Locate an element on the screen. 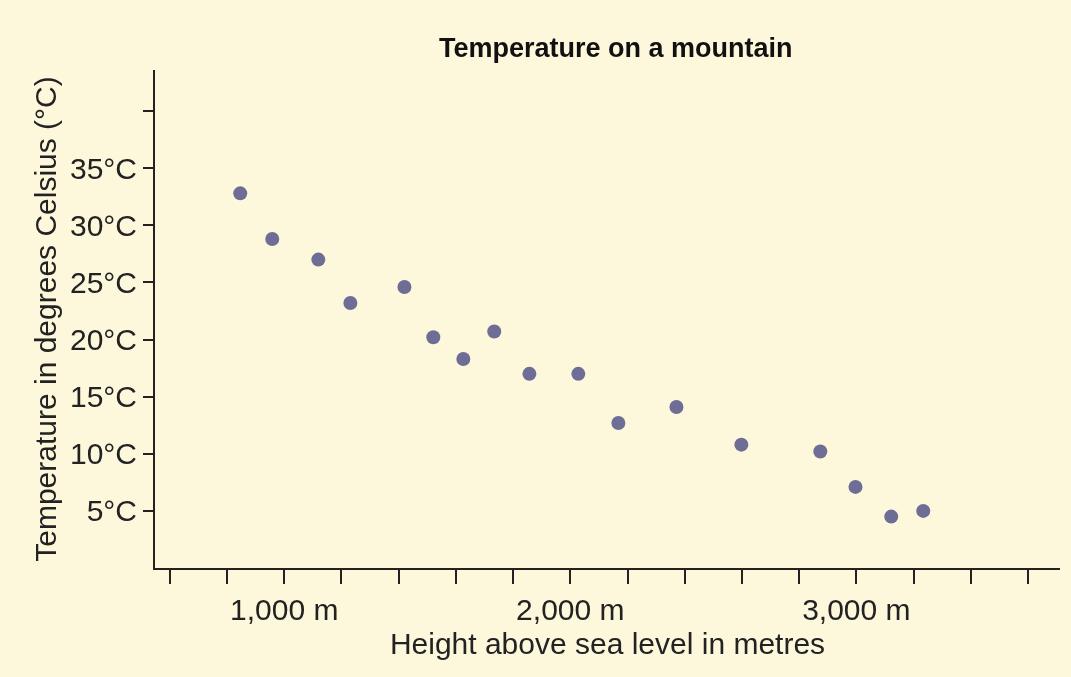 Image resolution: width=1071 pixels, height=677 pixels. x-tick-label: 1,000 m is located at coordinates (284, 609).